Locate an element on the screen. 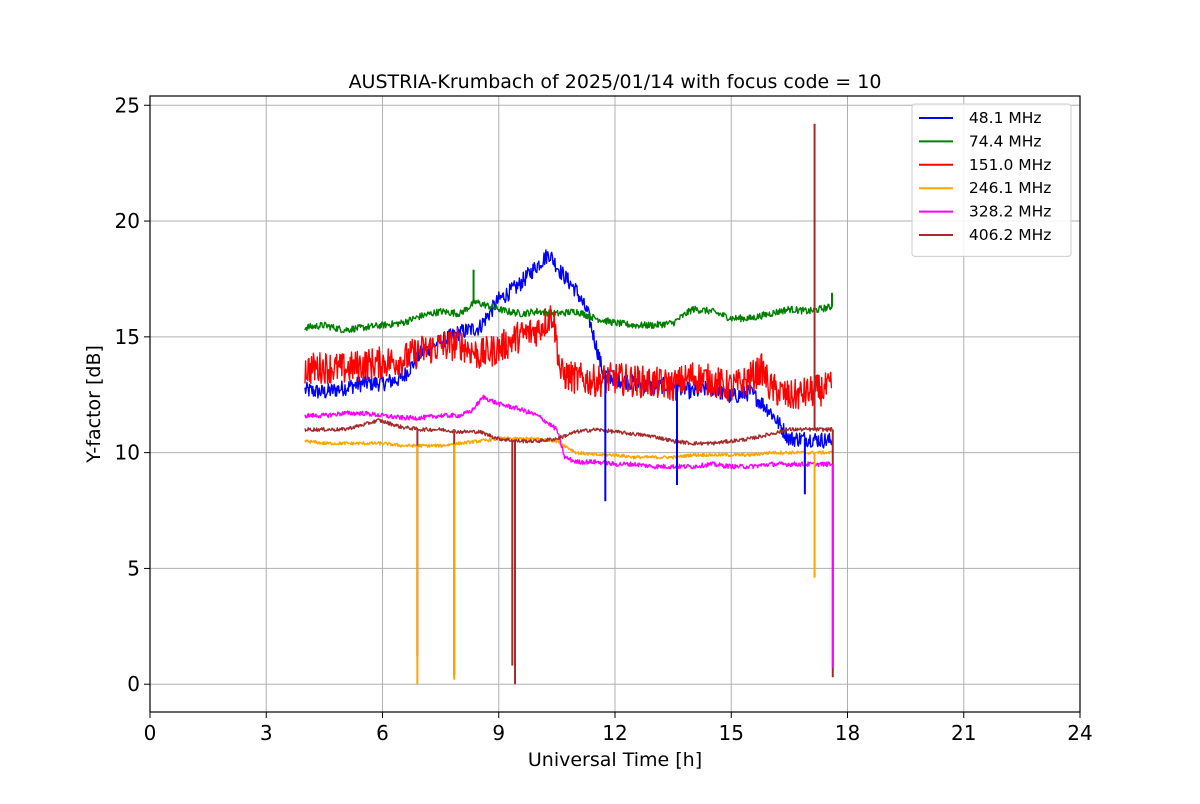 The height and width of the screenshot is (804, 1200). legend-label: 151.0 MHz is located at coordinates (1007, 165).